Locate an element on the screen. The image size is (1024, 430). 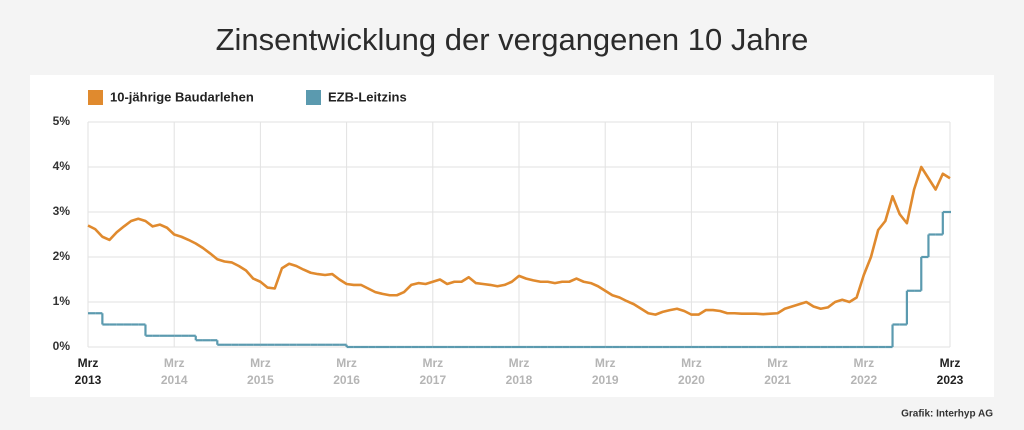
x-tick-label: 2016 is located at coordinates (346, 380).